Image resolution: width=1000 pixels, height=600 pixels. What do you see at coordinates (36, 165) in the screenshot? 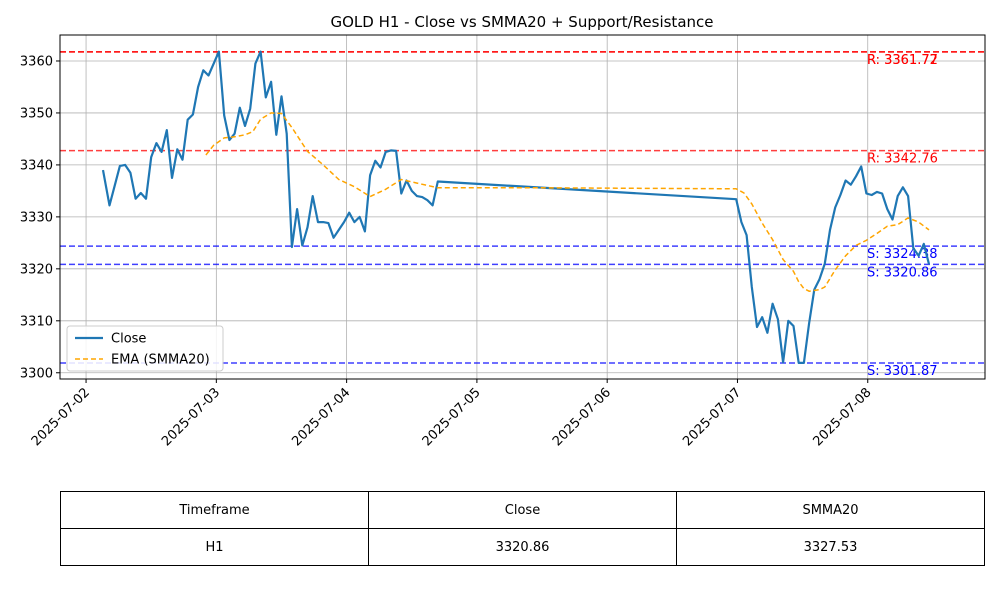
I see `y-tick-label: 3340` at bounding box center [36, 165].